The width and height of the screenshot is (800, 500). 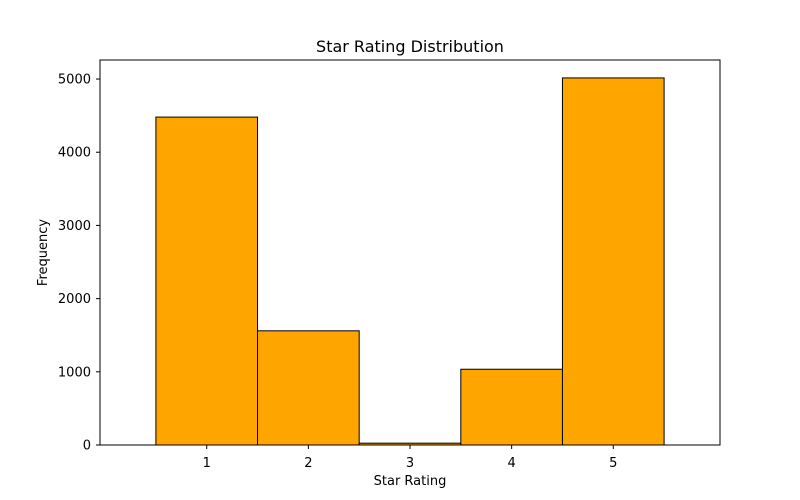 I want to click on y-ticks-layer: 0 1000 2000 3000 4000 5000, so click(x=79, y=263).